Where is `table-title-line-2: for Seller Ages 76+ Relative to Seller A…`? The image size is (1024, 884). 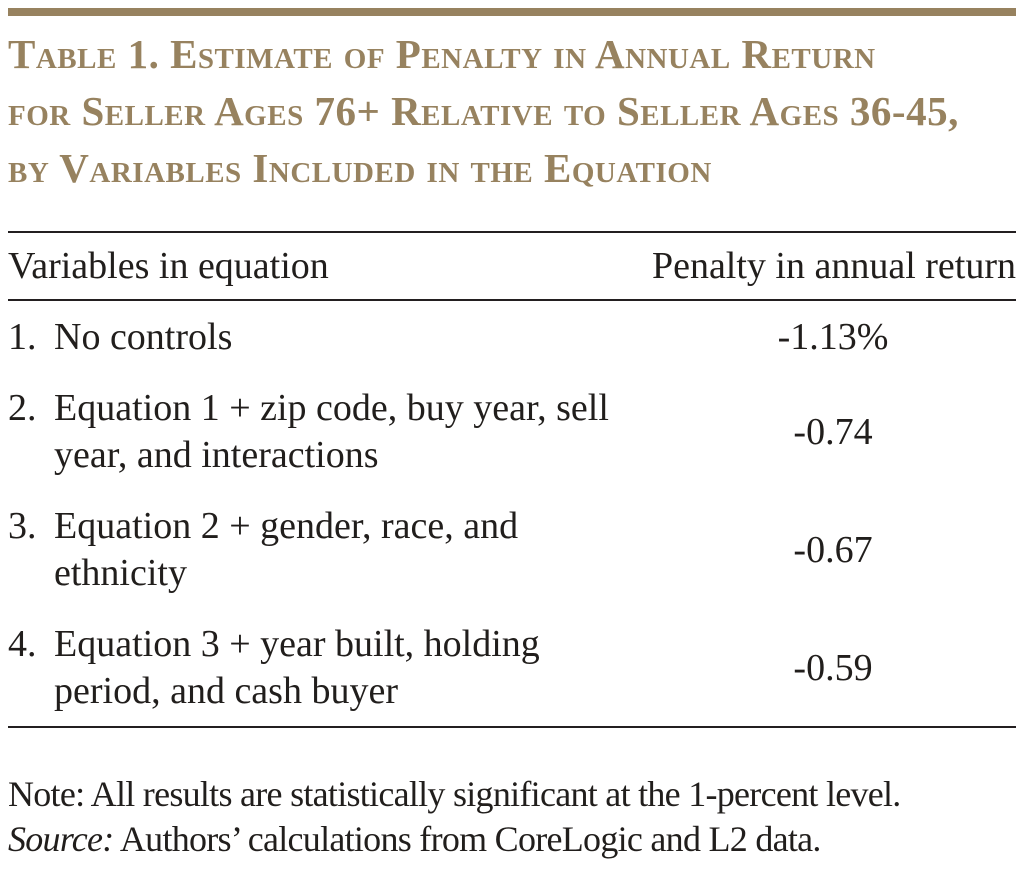 table-title-line-2: for Seller Ages 76+ Relative to Seller A… is located at coordinates (483, 111).